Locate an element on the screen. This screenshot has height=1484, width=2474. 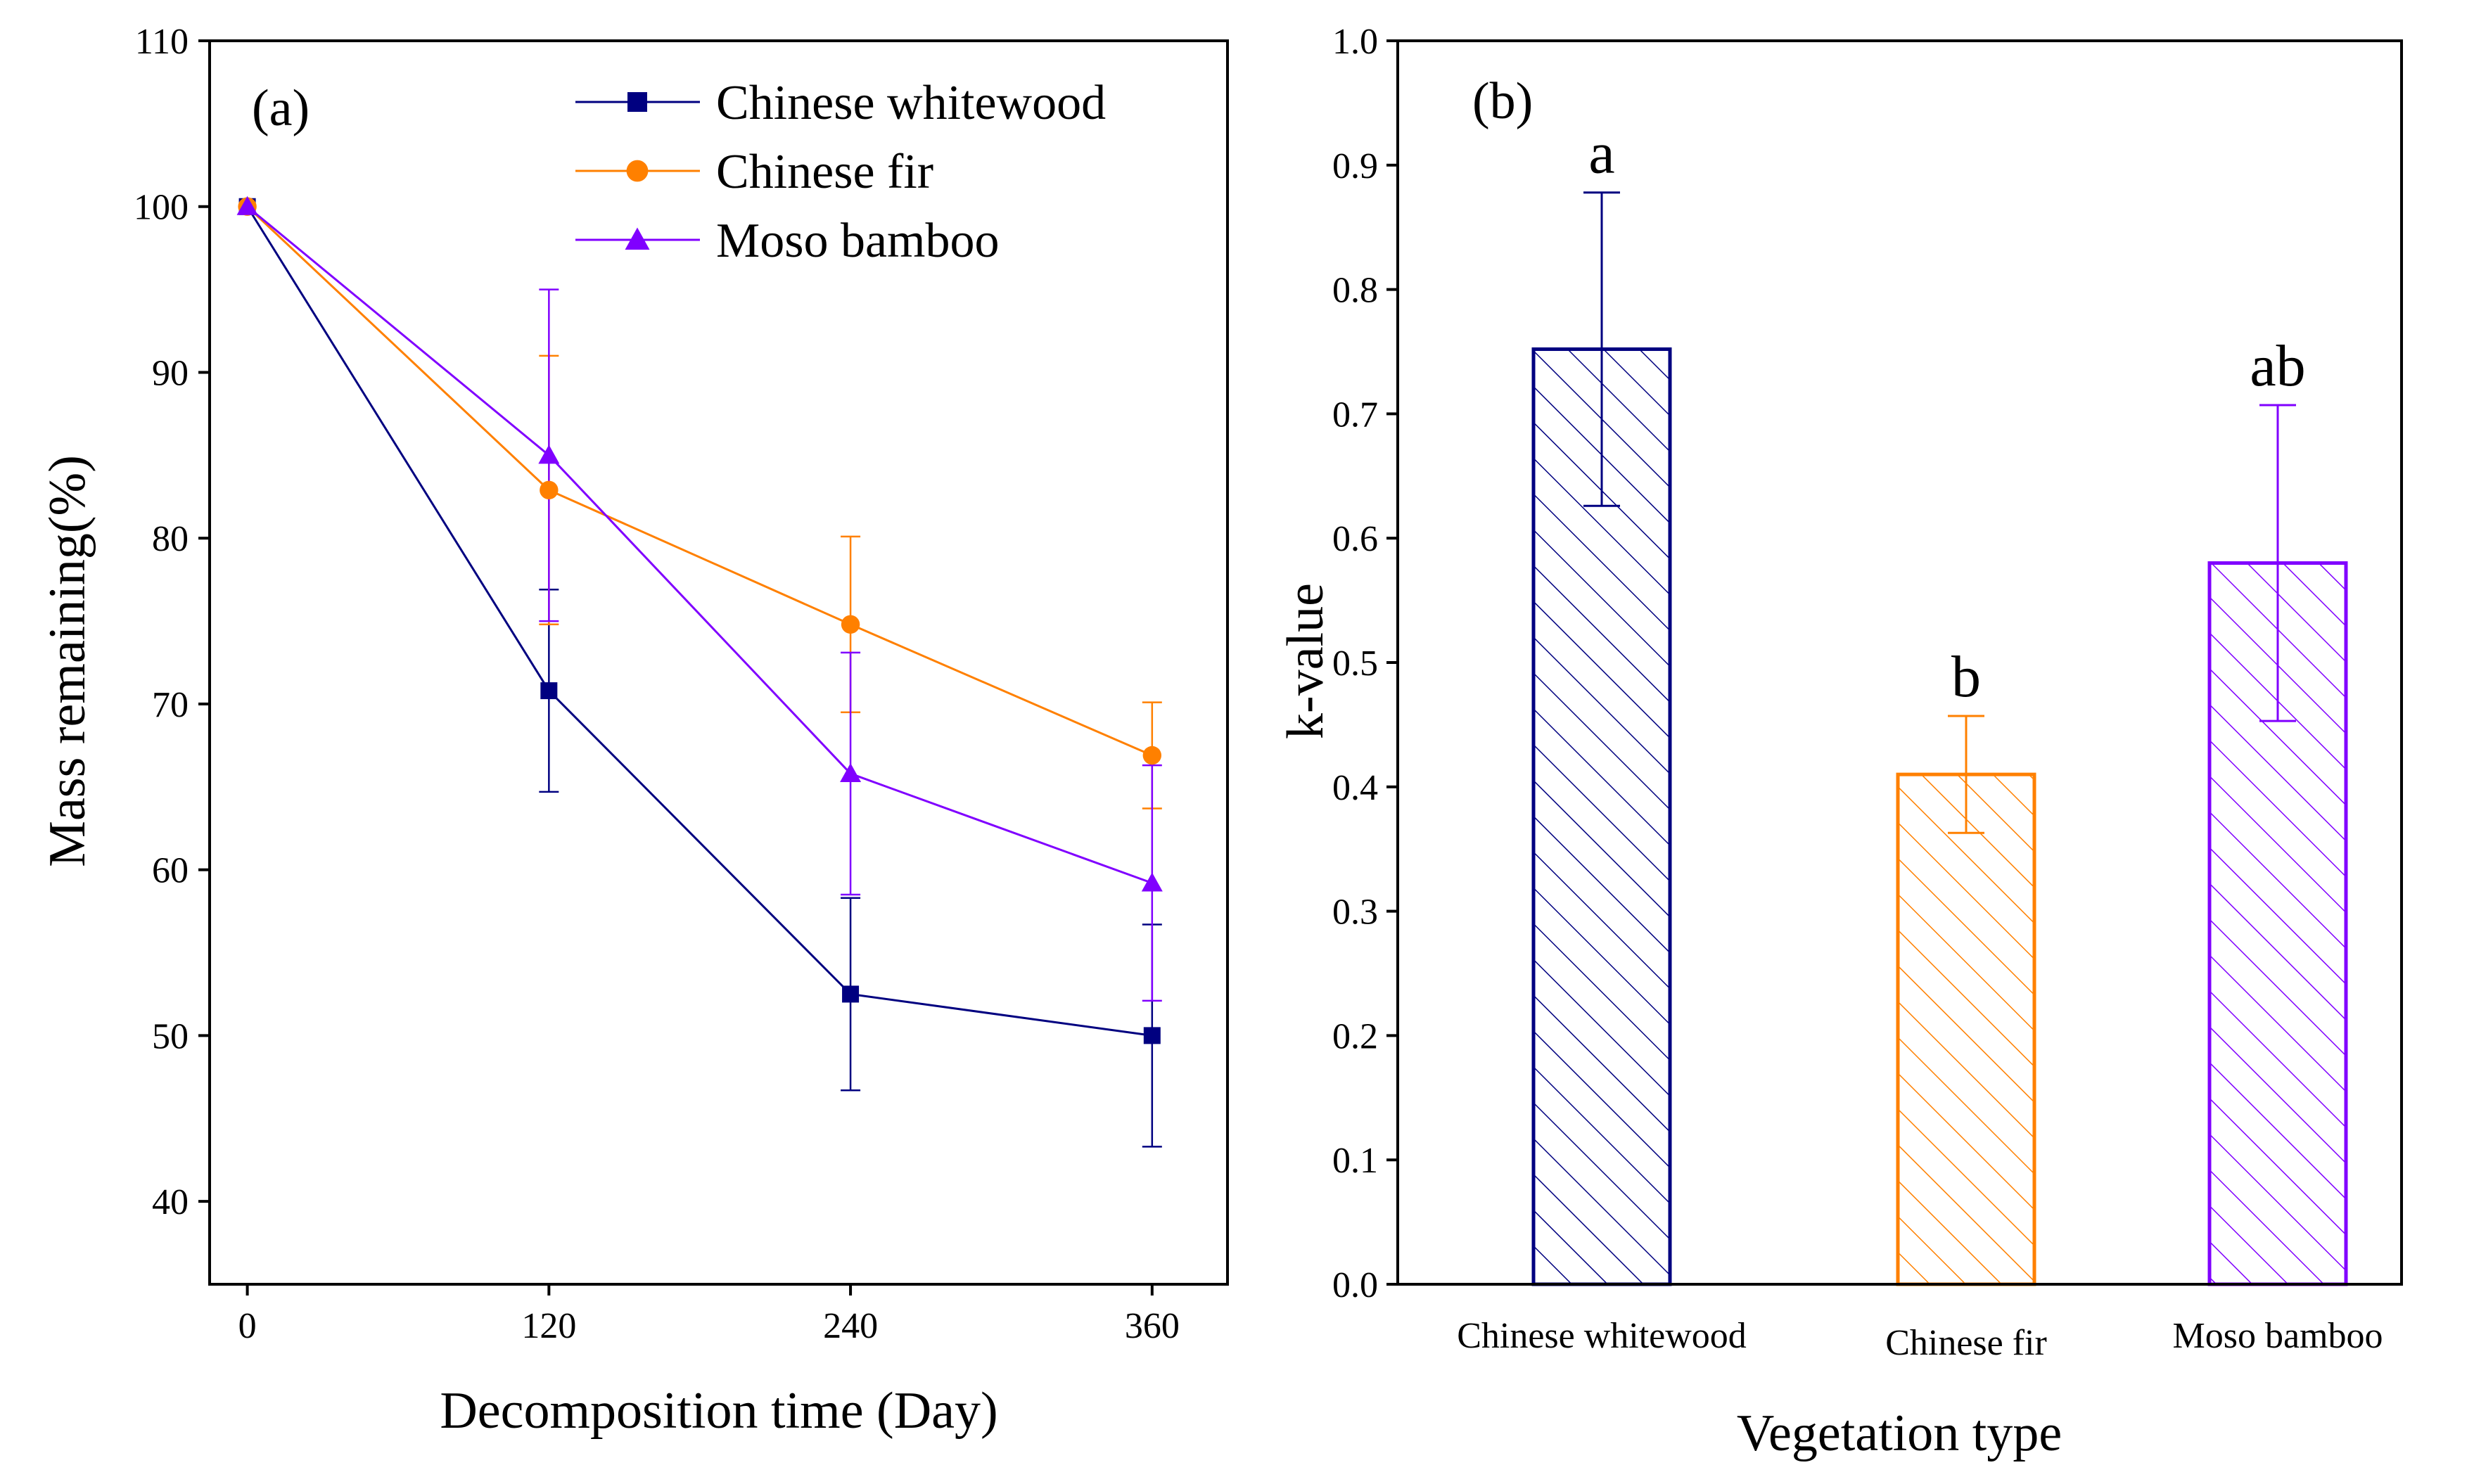
a-x-tick-label: 240 is located at coordinates (850, 1326).